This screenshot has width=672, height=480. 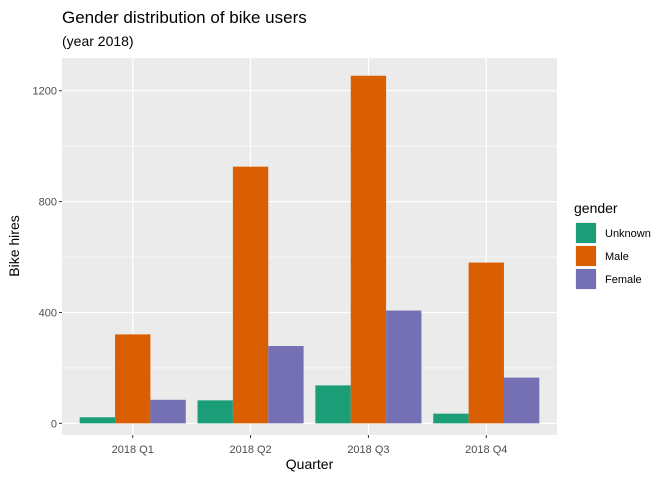 I want to click on y-tick-label: 400, so click(x=48, y=313).